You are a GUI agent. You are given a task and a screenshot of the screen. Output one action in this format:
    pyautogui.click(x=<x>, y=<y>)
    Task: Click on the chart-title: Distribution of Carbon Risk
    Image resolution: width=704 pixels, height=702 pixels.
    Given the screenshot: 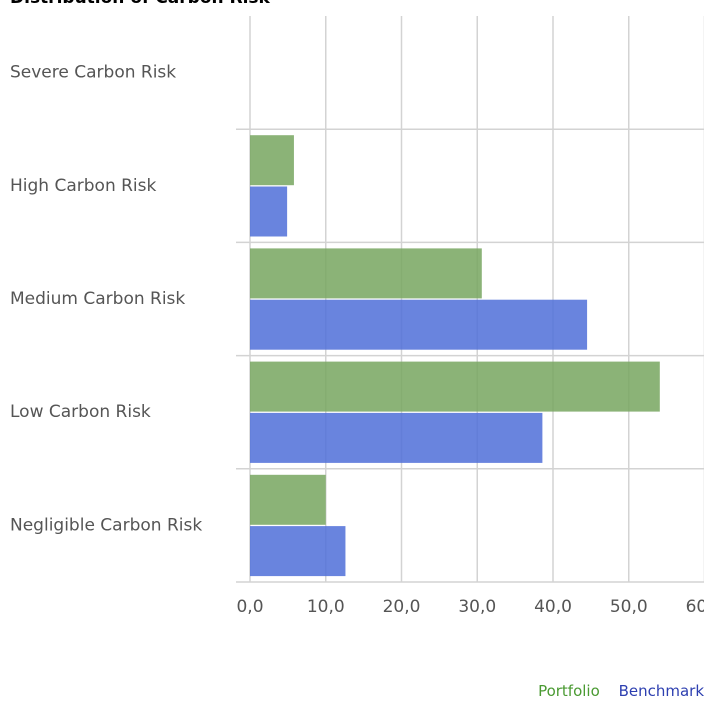 What is the action you would take?
    pyautogui.click(x=140, y=4)
    